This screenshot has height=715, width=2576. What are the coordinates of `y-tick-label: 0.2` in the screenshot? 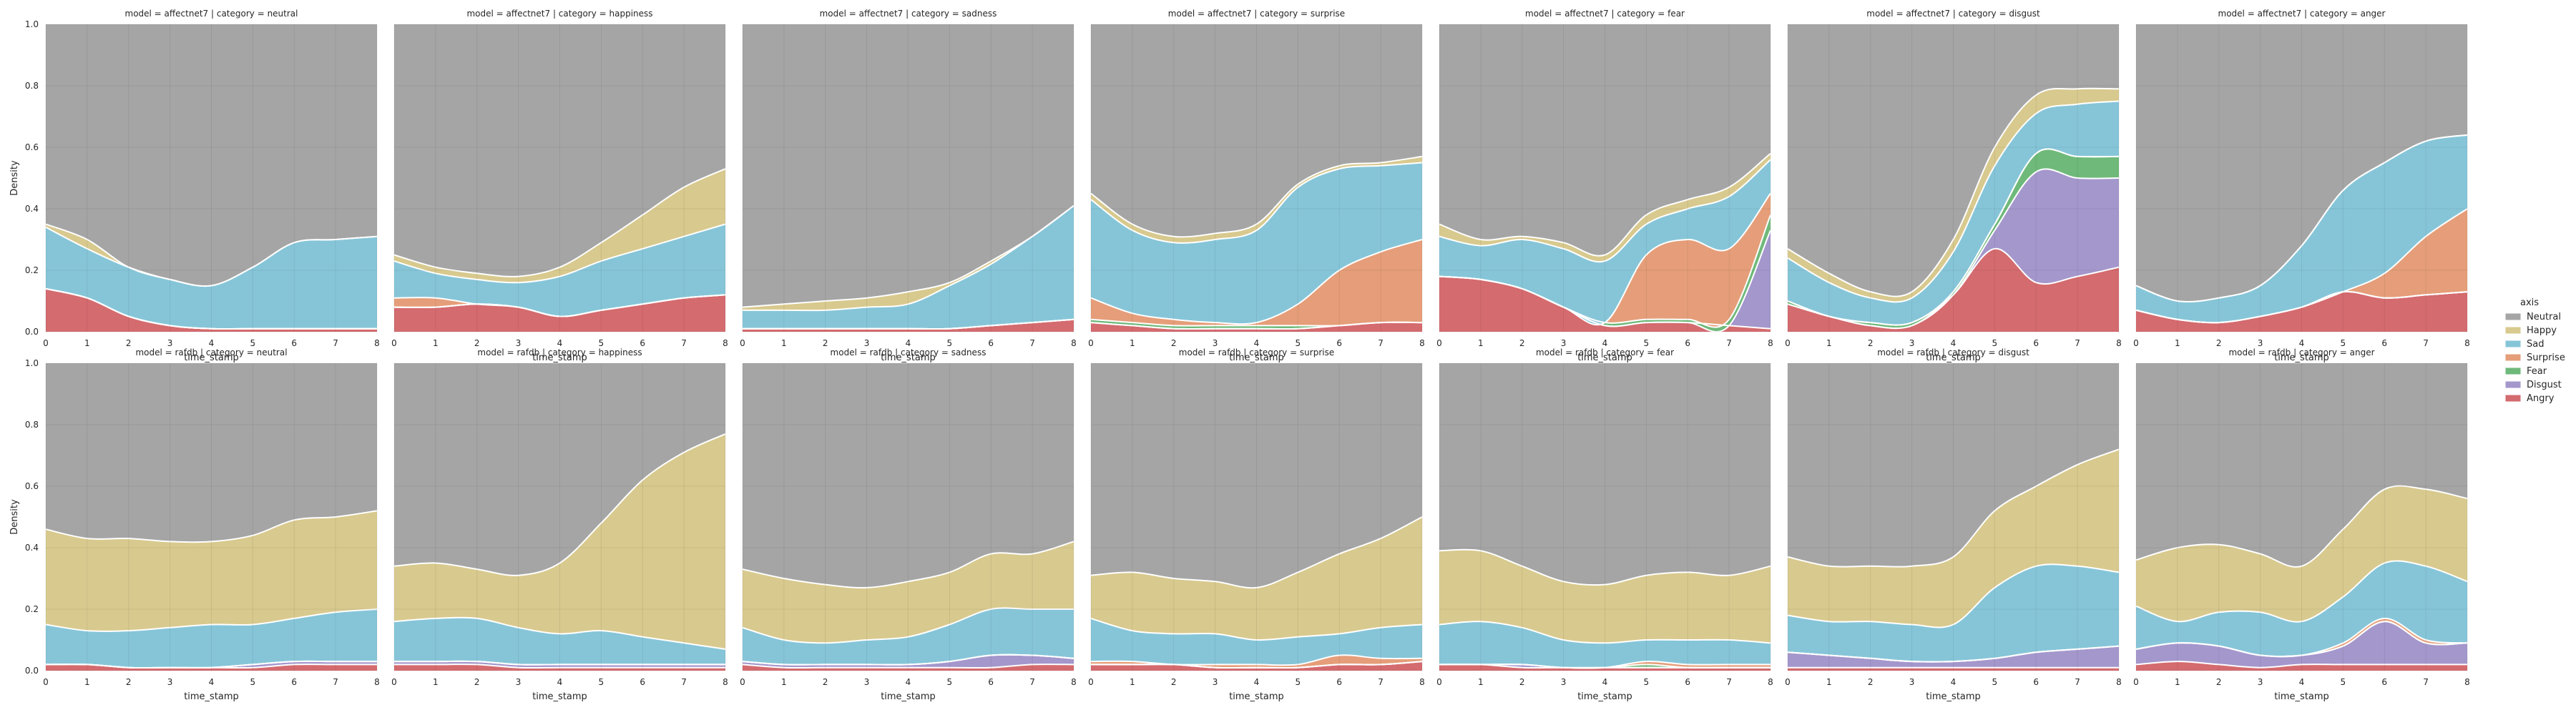 It's located at (32, 609).